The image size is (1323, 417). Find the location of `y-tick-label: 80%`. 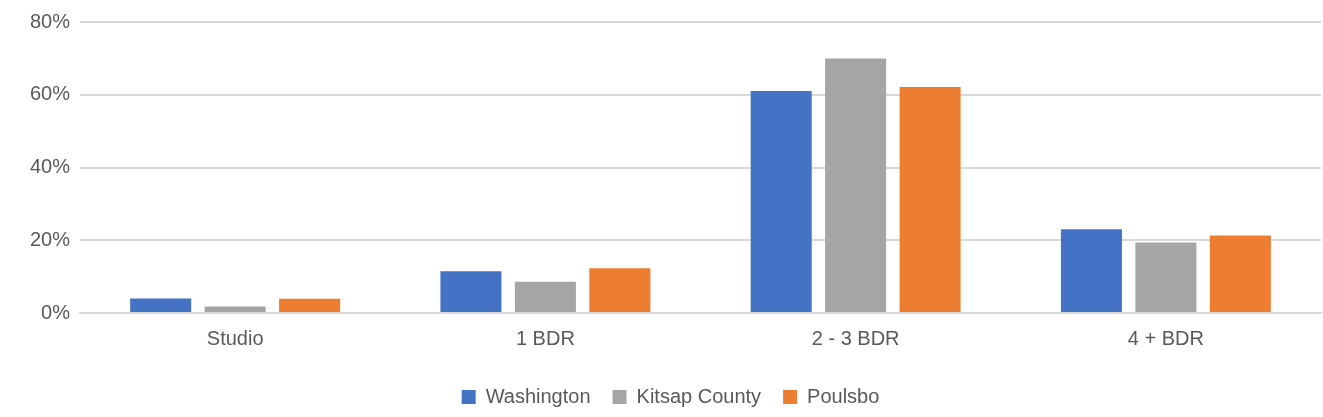

y-tick-label: 80% is located at coordinates (50, 20).